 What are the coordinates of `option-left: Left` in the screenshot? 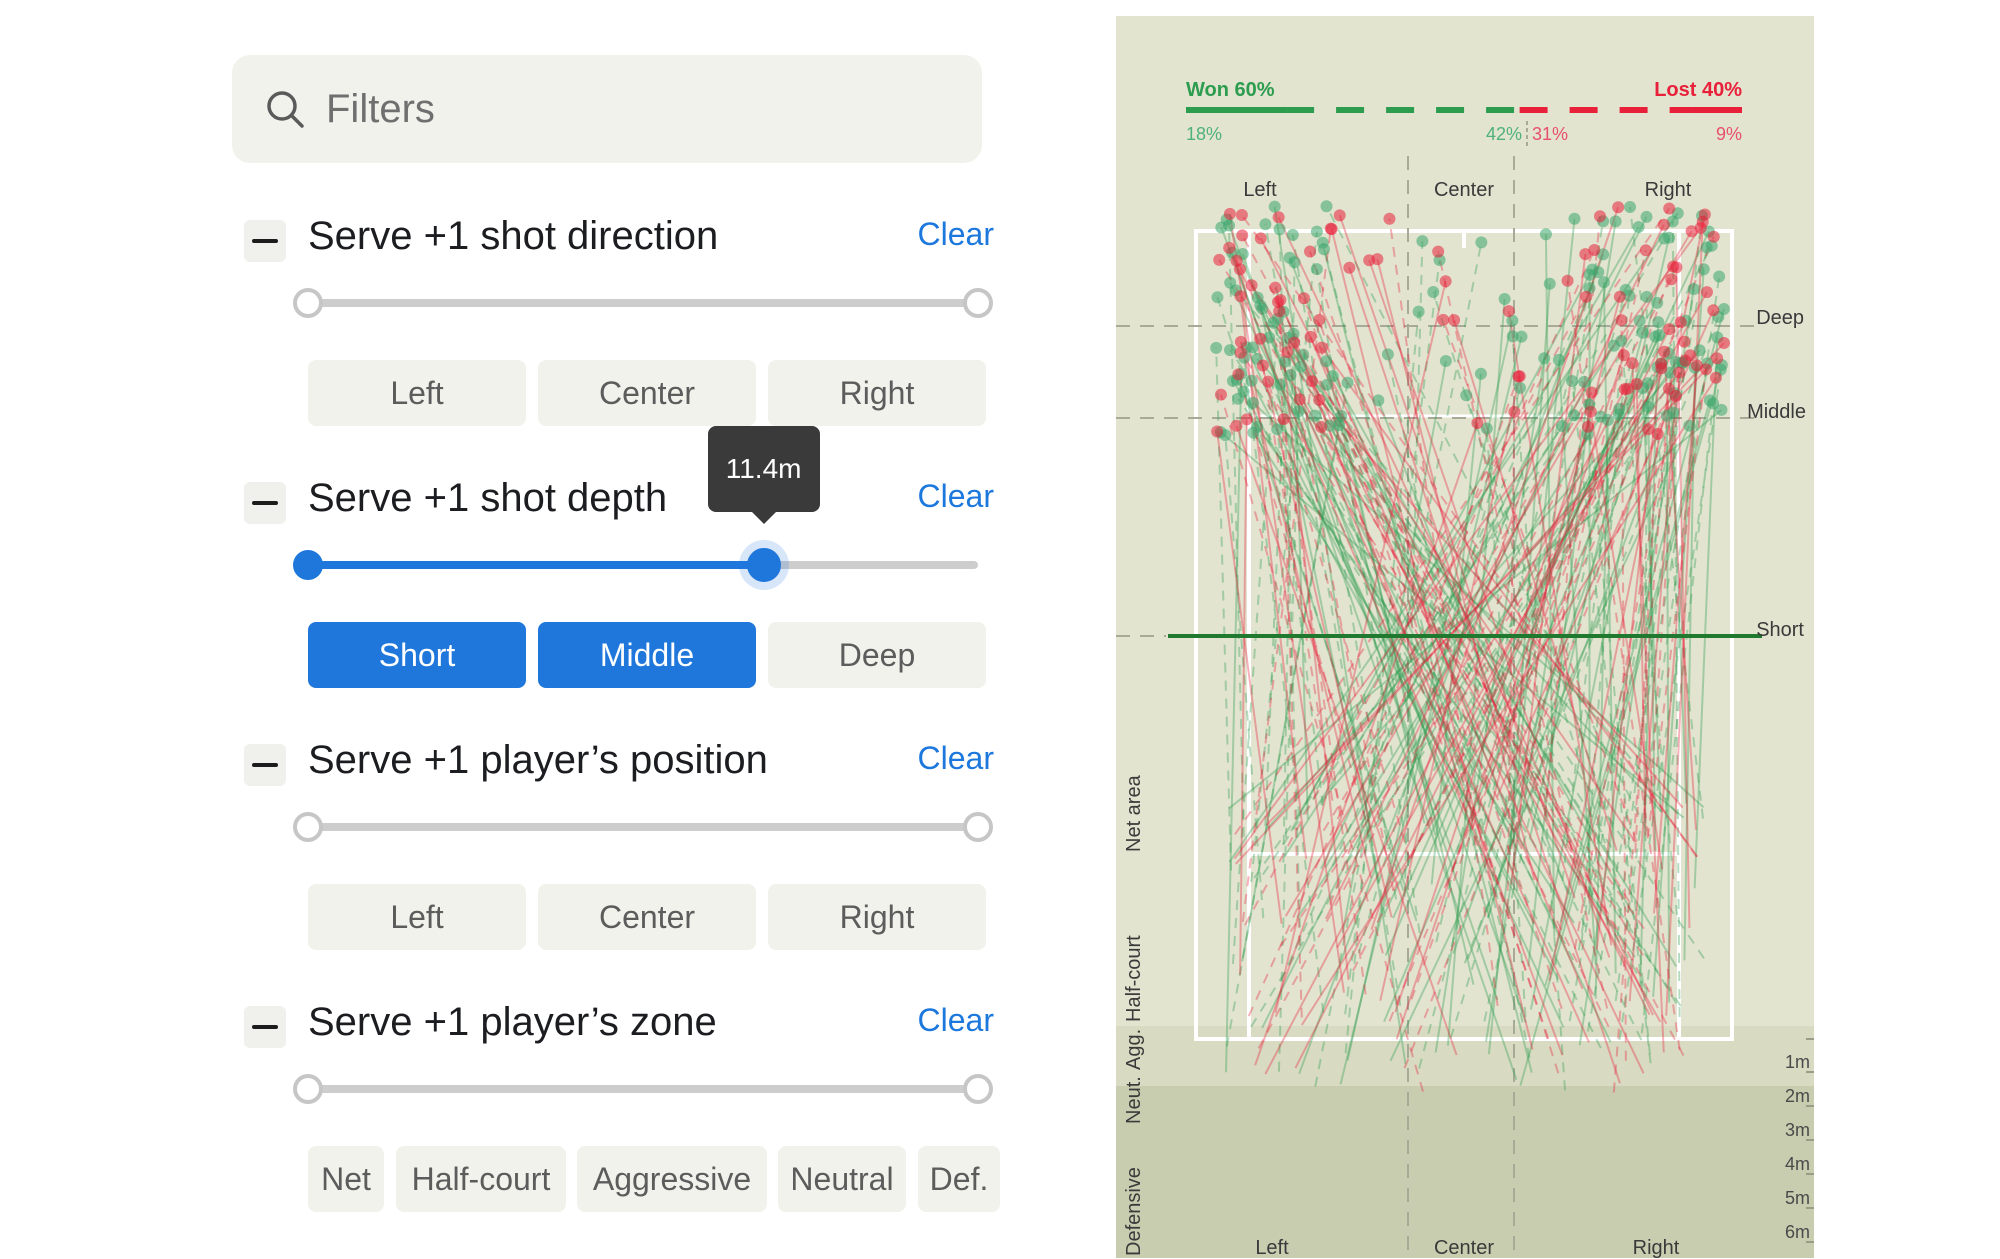 It's located at (417, 917).